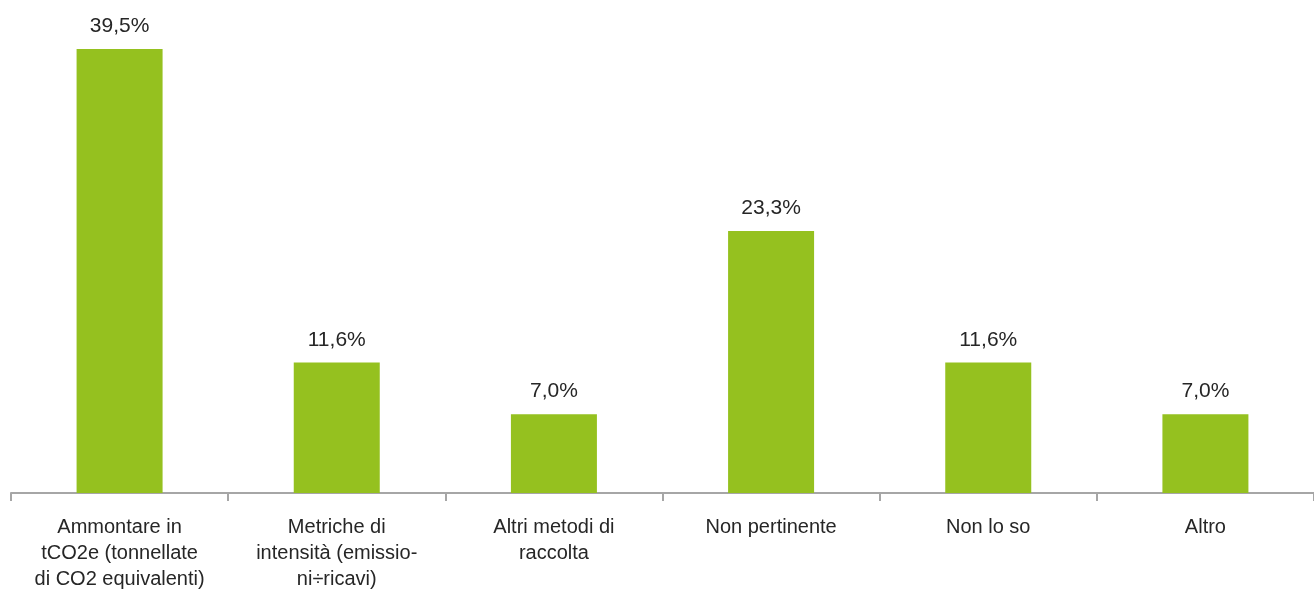 Image resolution: width=1314 pixels, height=592 pixels. I want to click on x-tick-label: Metriche di intensità (emissio- ni÷ricavi), so click(337, 552).